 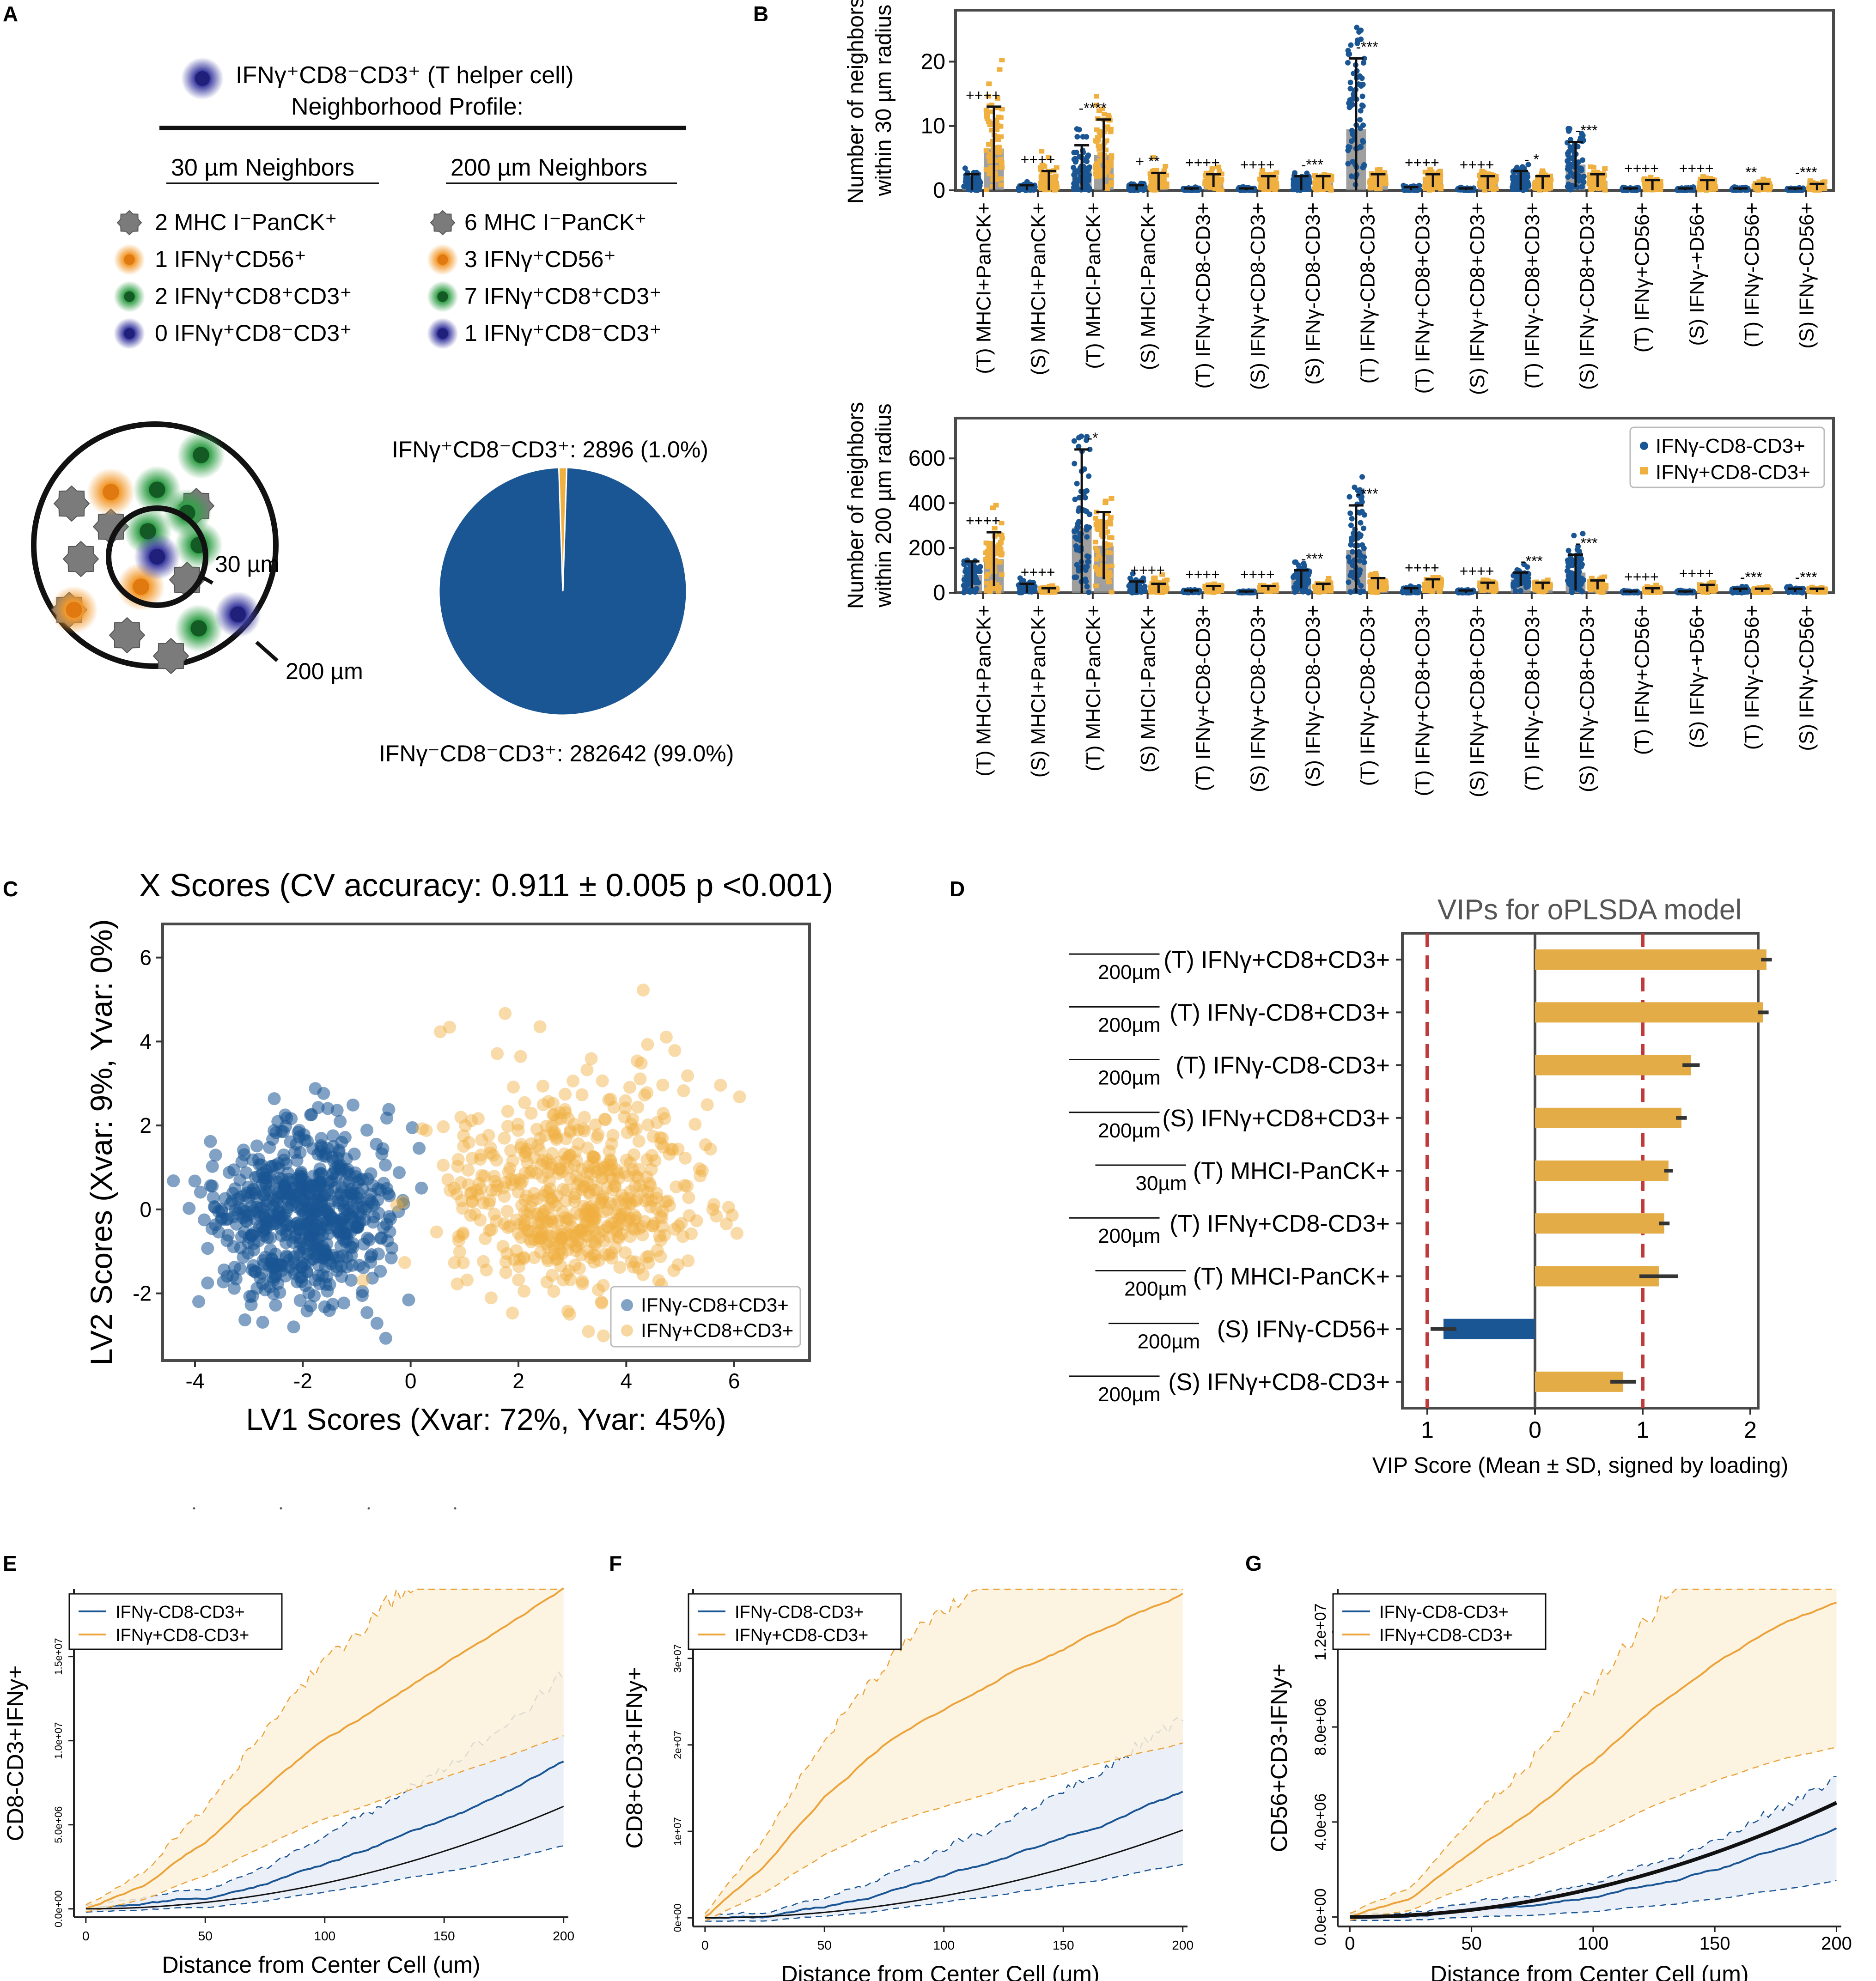 What do you see at coordinates (555, 222) in the screenshot?
I see `col2-item-1: 6 MHC I⁻PanCK⁺` at bounding box center [555, 222].